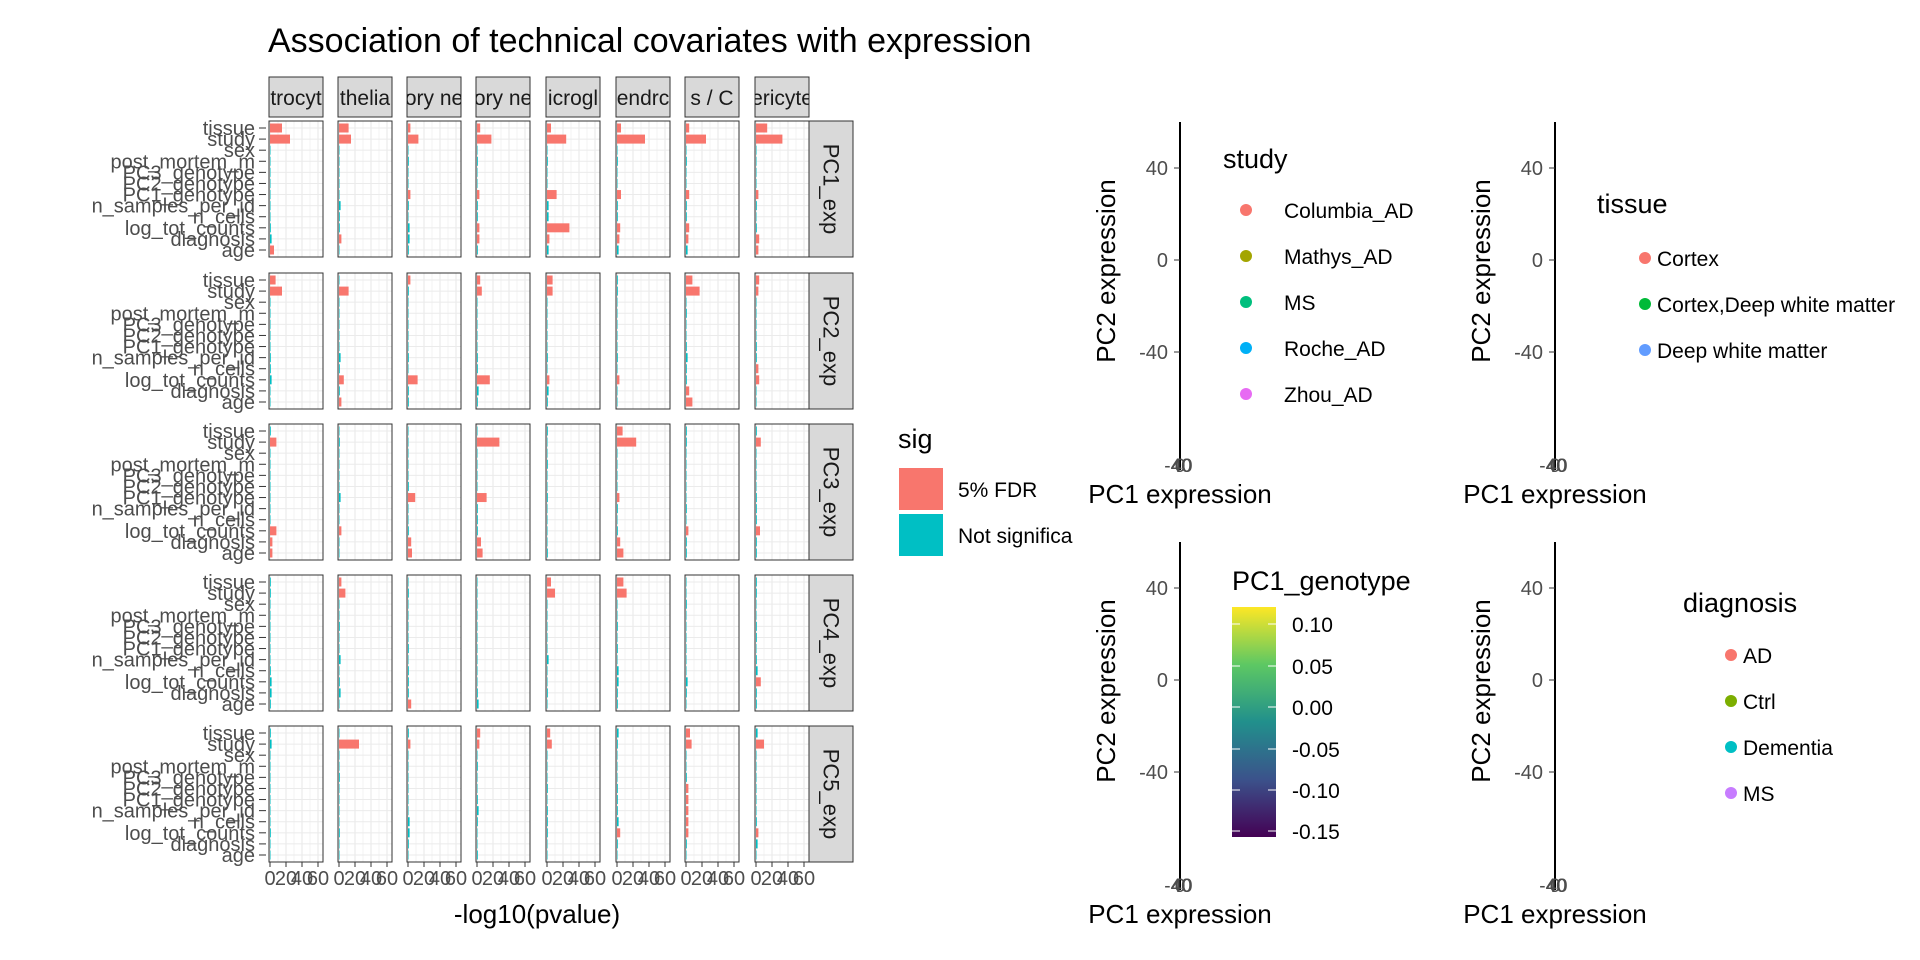 This screenshot has height=960, width=1920. I want to click on y-axis-title: PC2 expression, so click(1106, 691).